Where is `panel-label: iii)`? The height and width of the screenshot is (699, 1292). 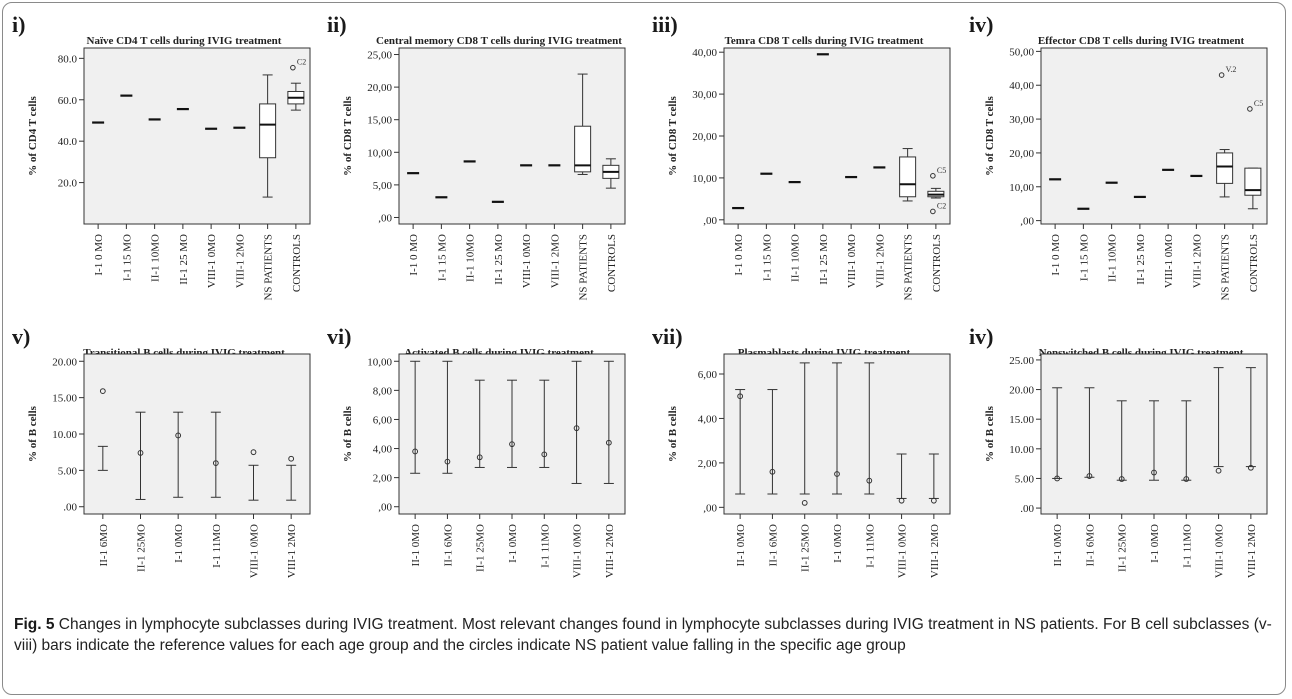 panel-label: iii) is located at coordinates (665, 24).